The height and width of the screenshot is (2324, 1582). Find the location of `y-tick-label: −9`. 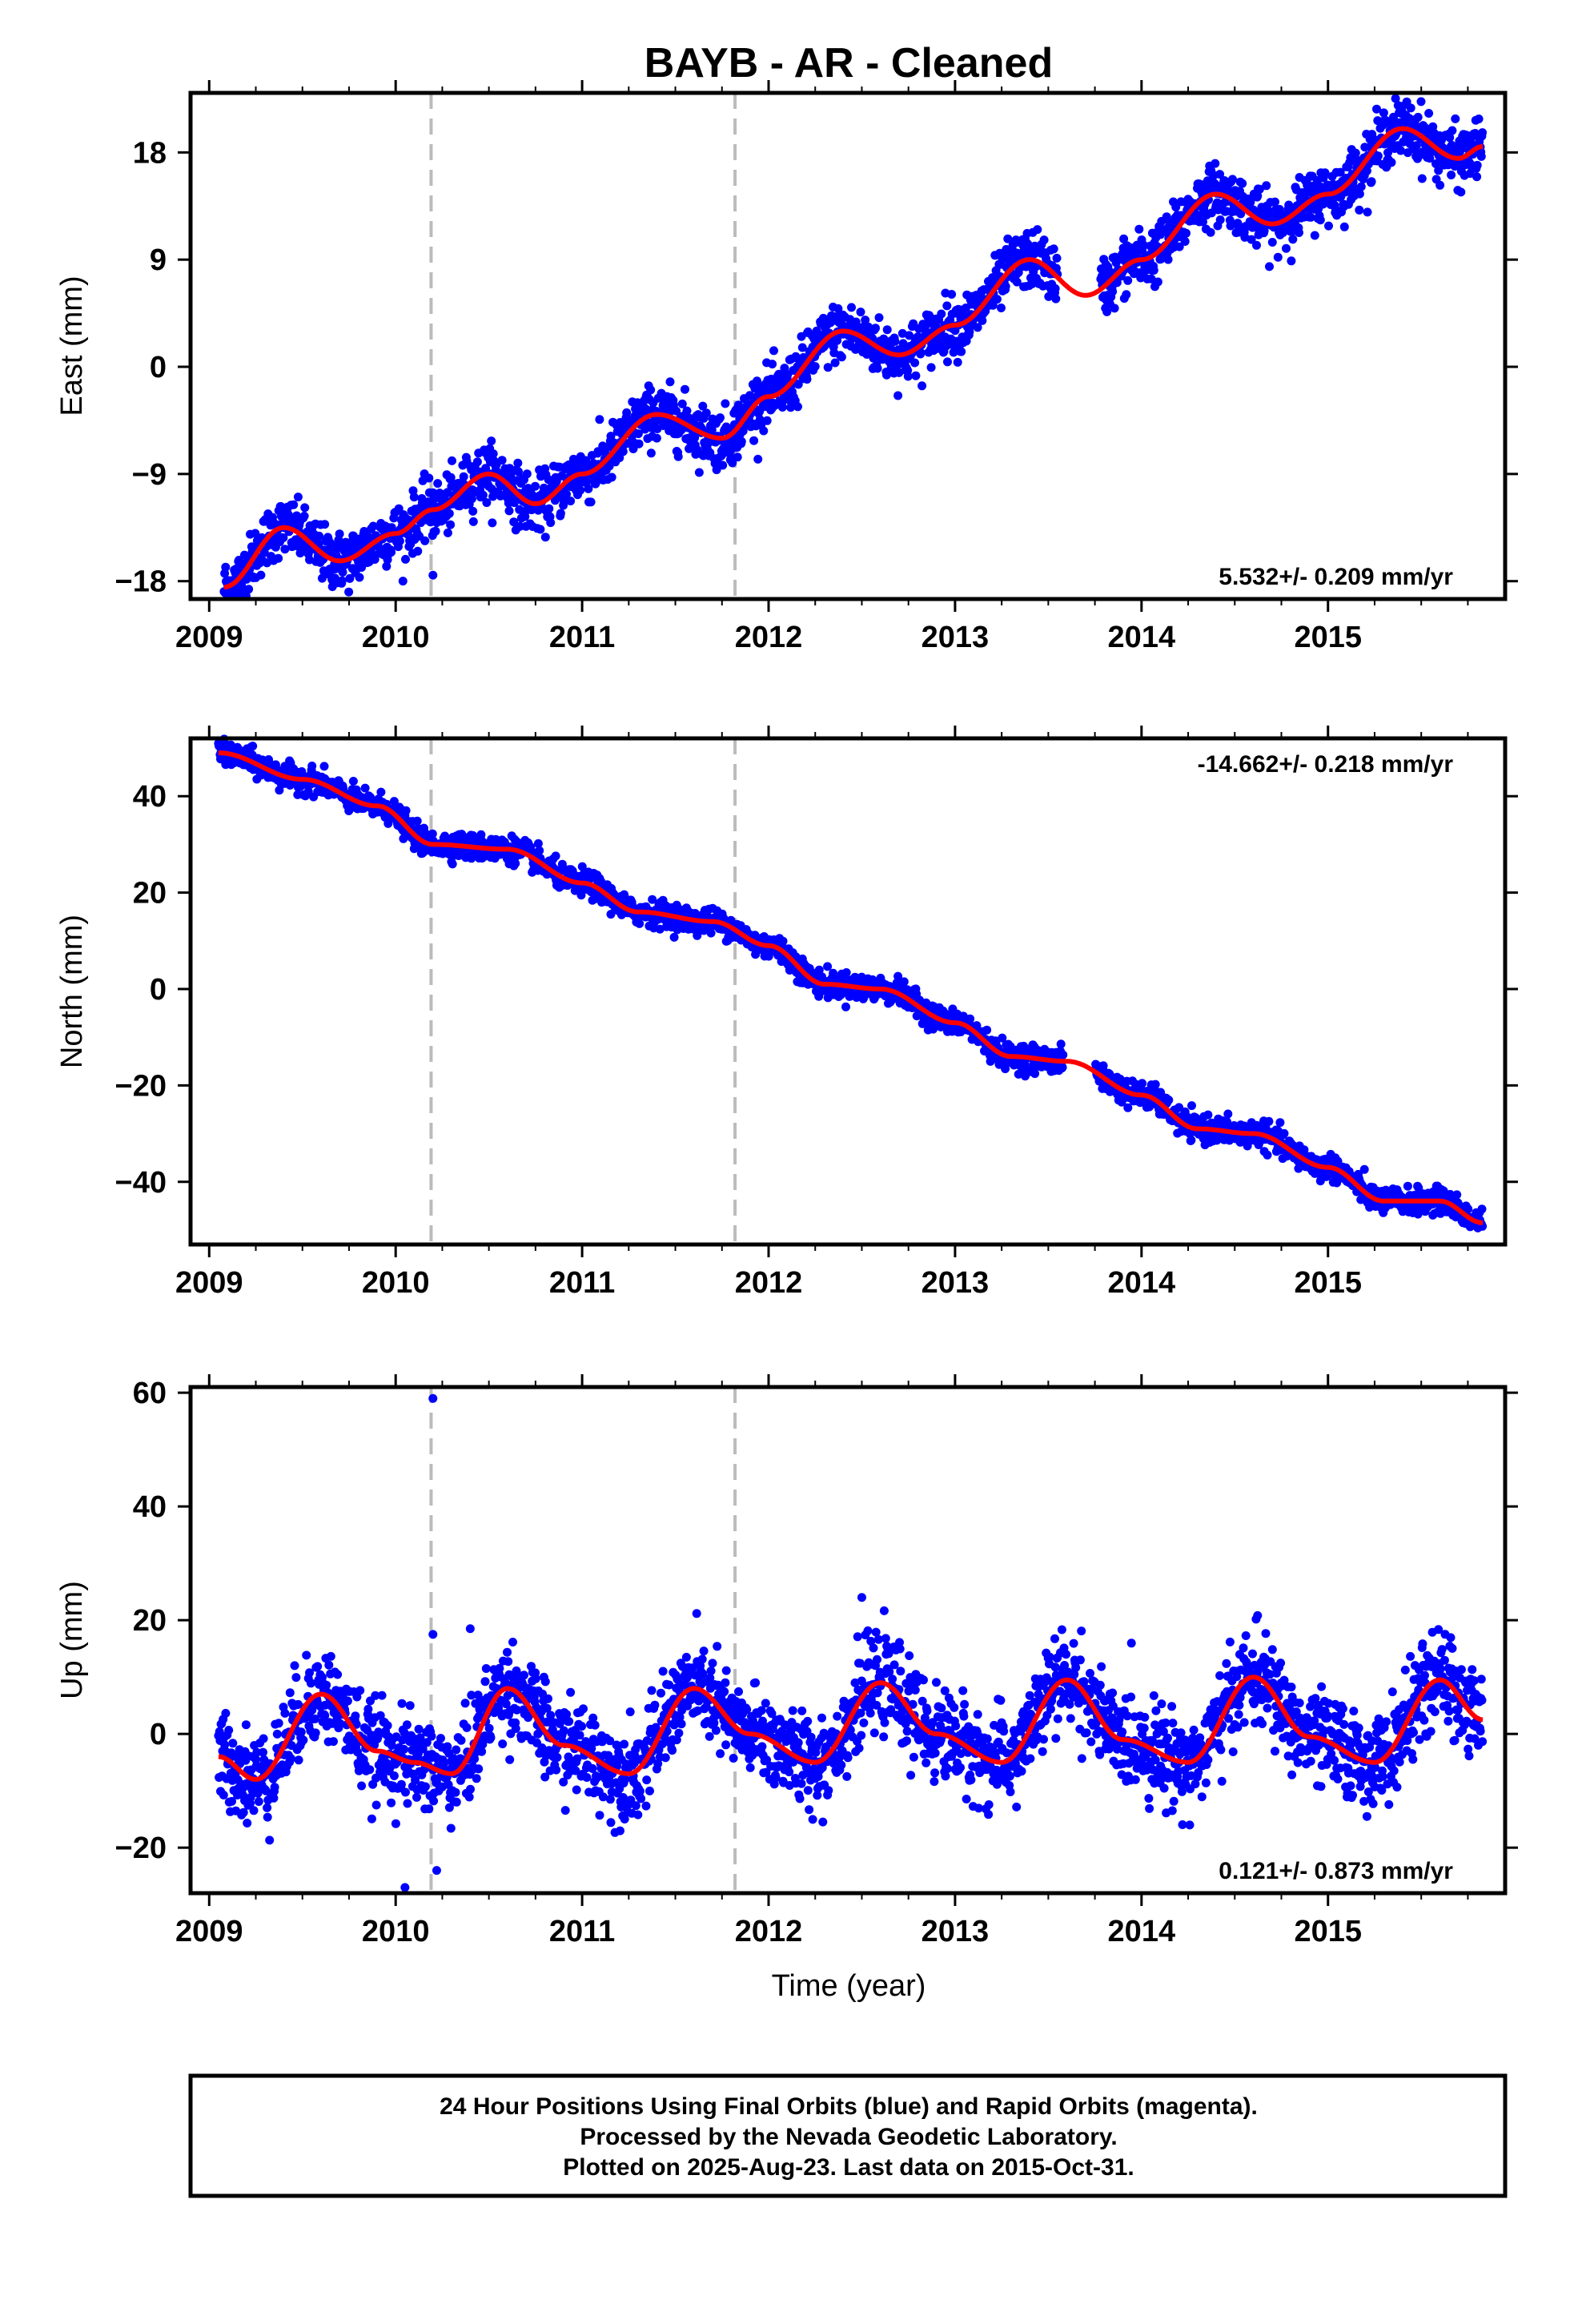

y-tick-label: −9 is located at coordinates (149, 475).